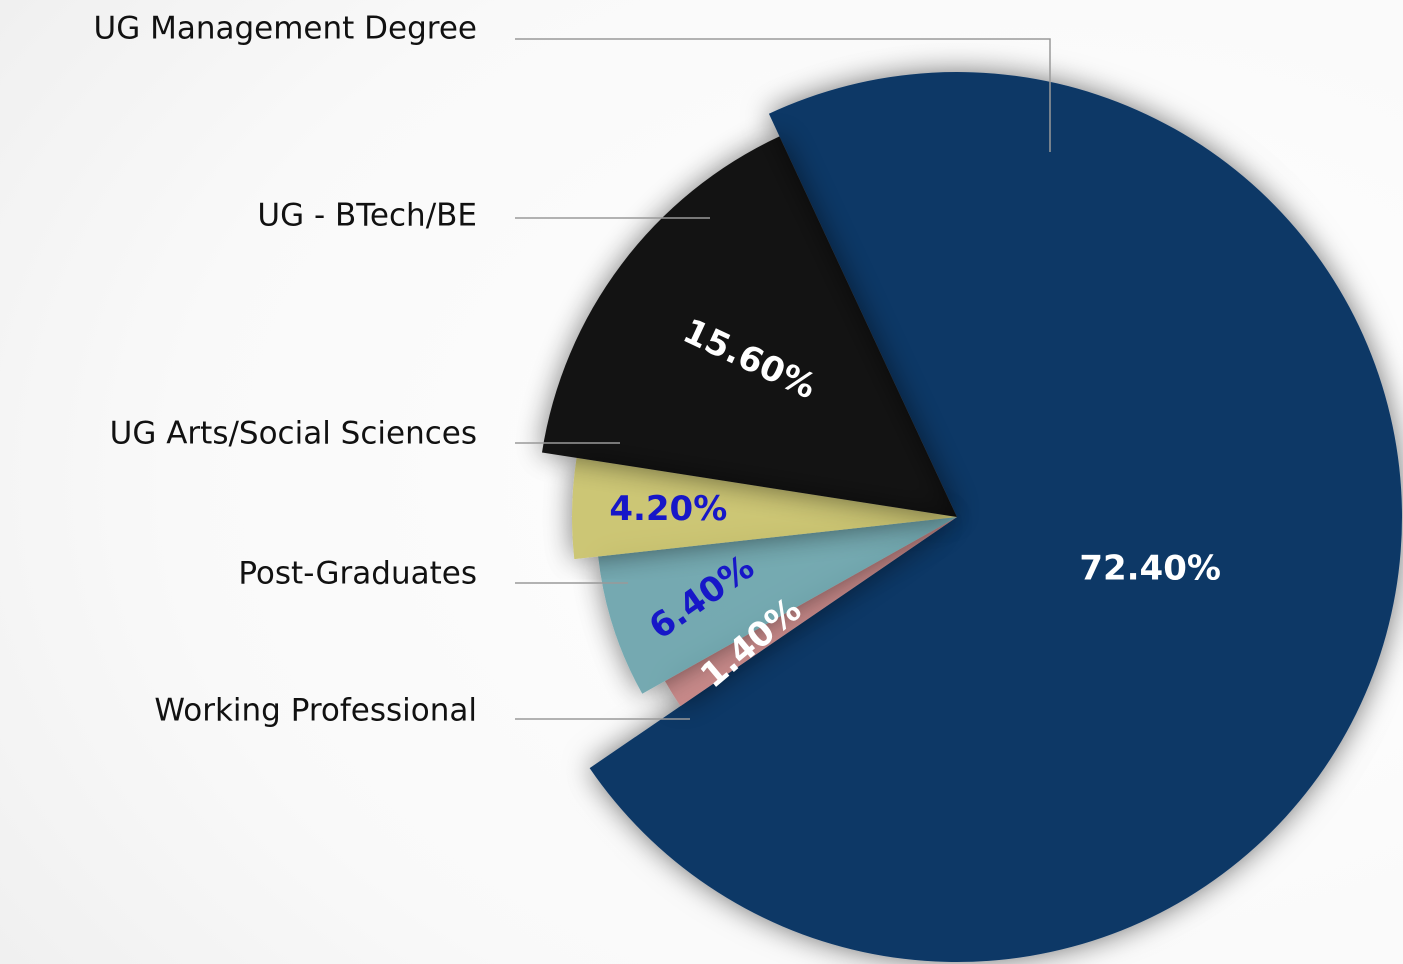  What do you see at coordinates (357, 574) in the screenshot?
I see `legend-label: Post-Graduates` at bounding box center [357, 574].